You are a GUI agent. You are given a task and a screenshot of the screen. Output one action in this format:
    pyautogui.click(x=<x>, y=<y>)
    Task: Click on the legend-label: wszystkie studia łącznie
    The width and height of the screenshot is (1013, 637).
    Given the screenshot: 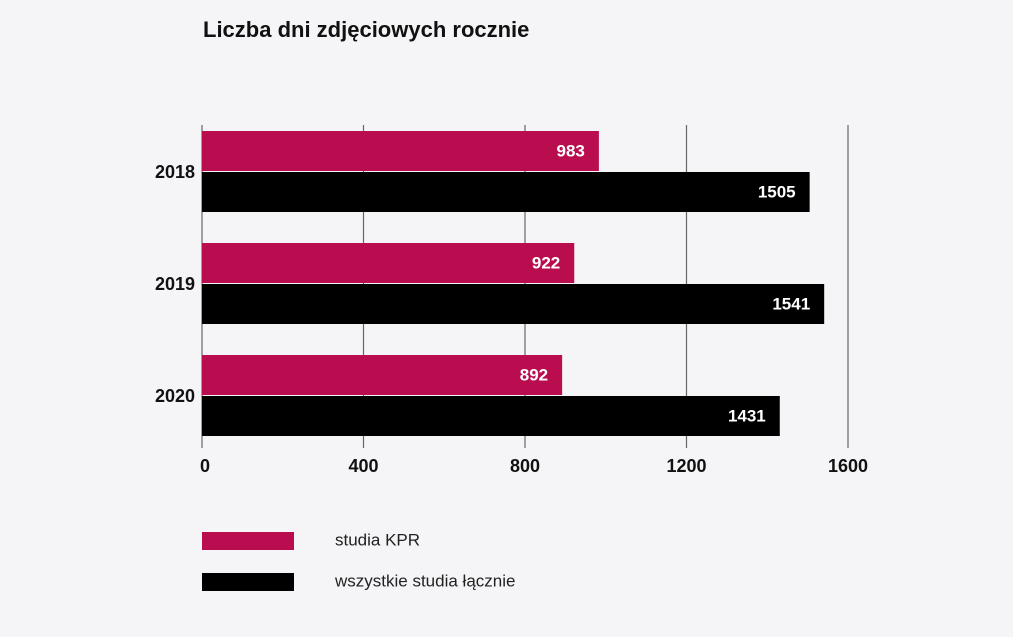 What is the action you would take?
    pyautogui.click(x=424, y=580)
    